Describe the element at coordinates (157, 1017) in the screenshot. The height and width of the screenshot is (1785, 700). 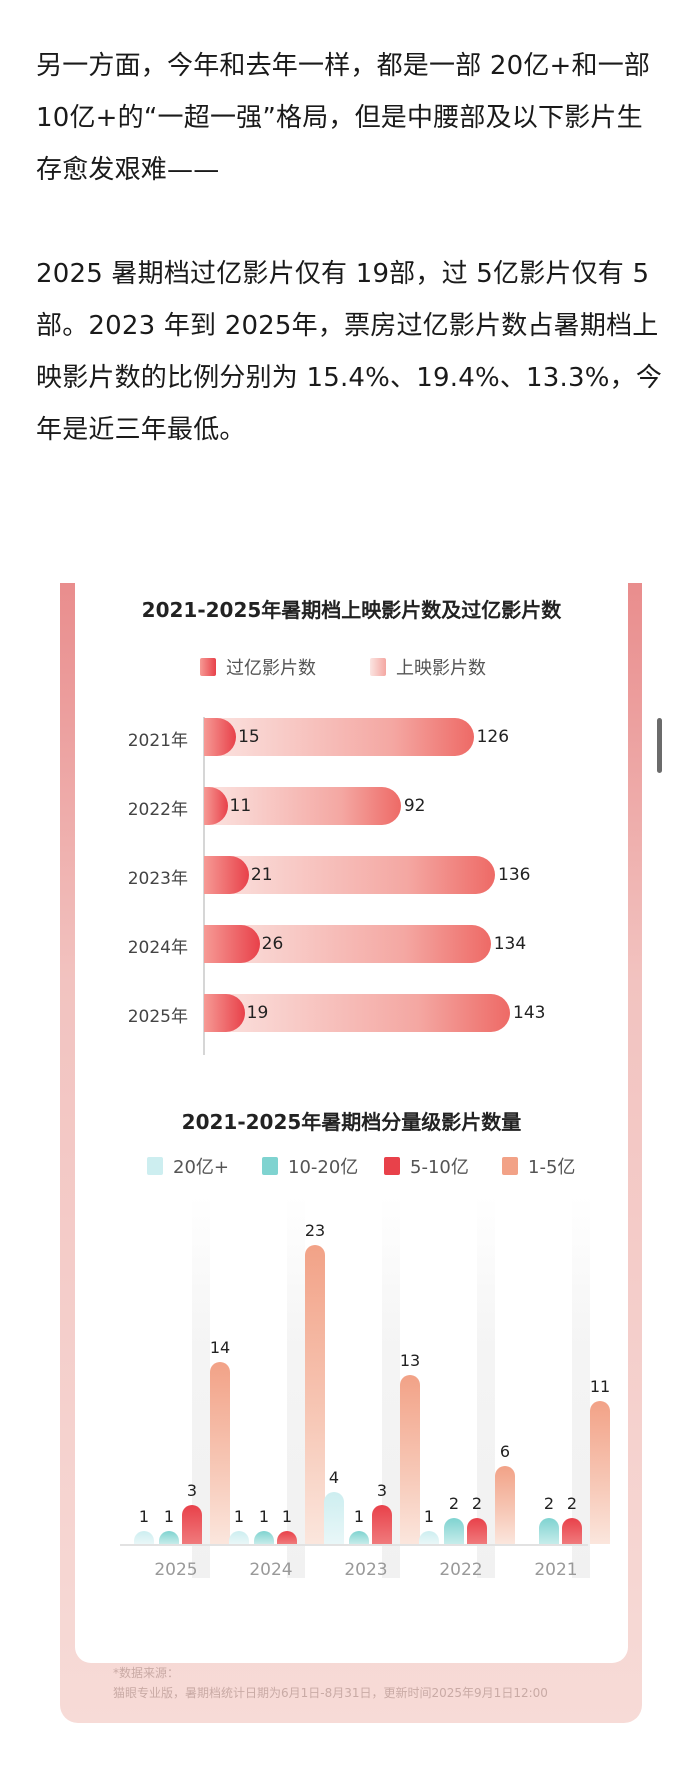
I see `chart1-category-label: 2025年` at that location.